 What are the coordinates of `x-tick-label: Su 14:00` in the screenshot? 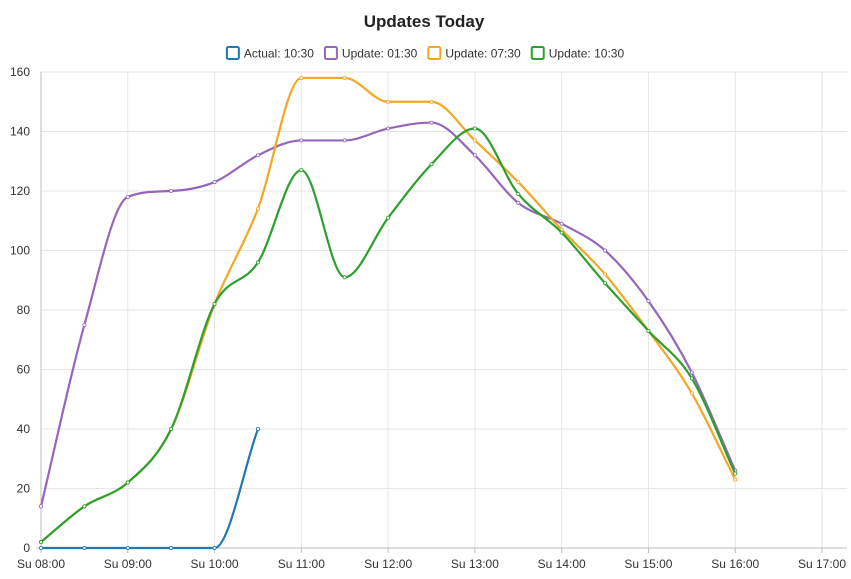 It's located at (562, 564).